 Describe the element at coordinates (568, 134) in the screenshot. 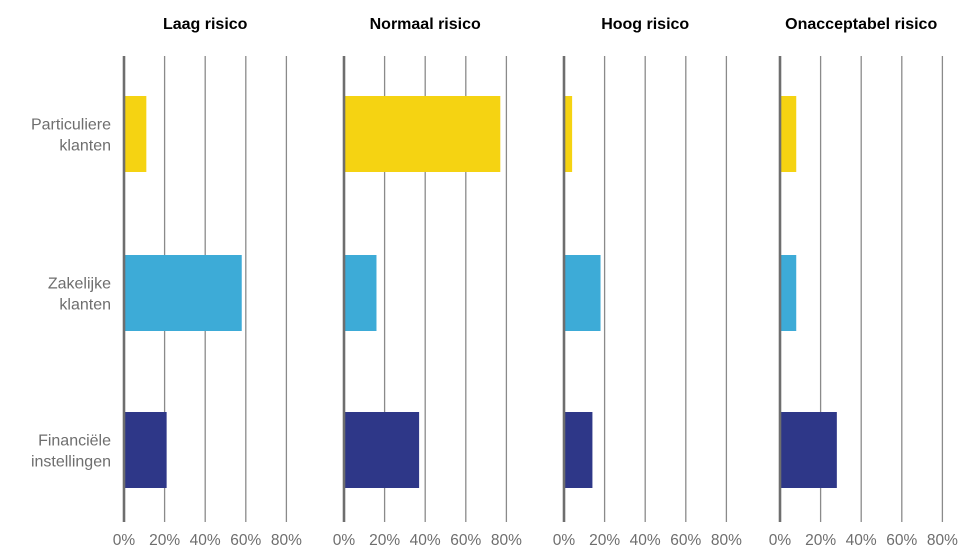

I see `bar-hoog-risico-particuliere-klanten` at that location.